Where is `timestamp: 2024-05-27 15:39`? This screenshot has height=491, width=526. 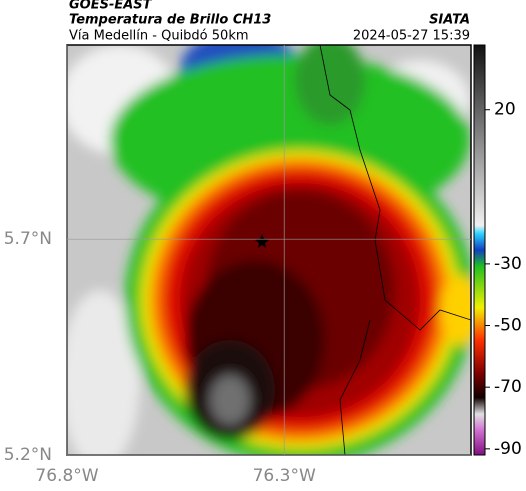 timestamp: 2024-05-27 15:39 is located at coordinates (411, 36).